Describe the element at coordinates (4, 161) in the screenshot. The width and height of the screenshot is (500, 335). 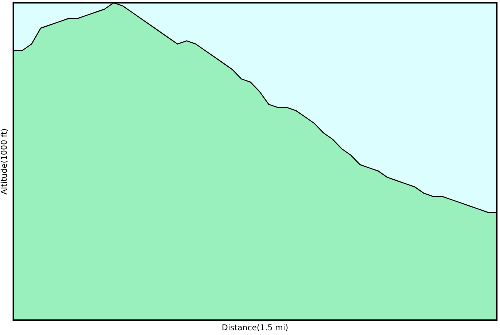
I see `y-axis-title: Altitude(1000 ft)` at that location.